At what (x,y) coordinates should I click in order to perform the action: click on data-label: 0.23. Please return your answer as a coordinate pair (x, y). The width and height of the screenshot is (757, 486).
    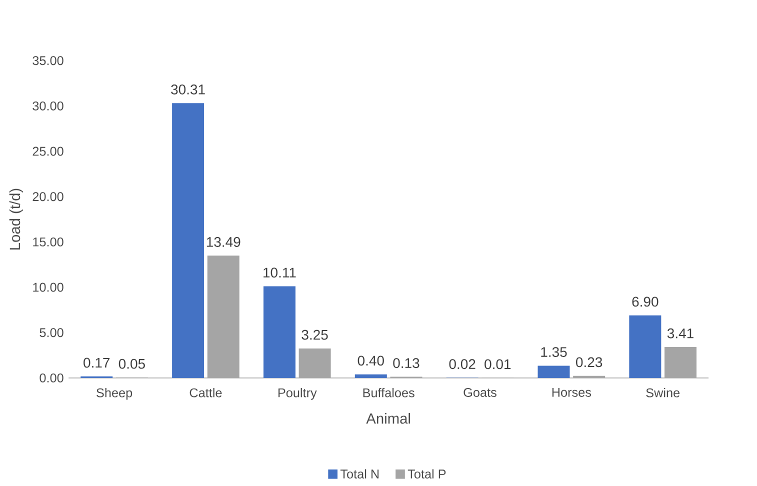
    Looking at the image, I should click on (589, 362).